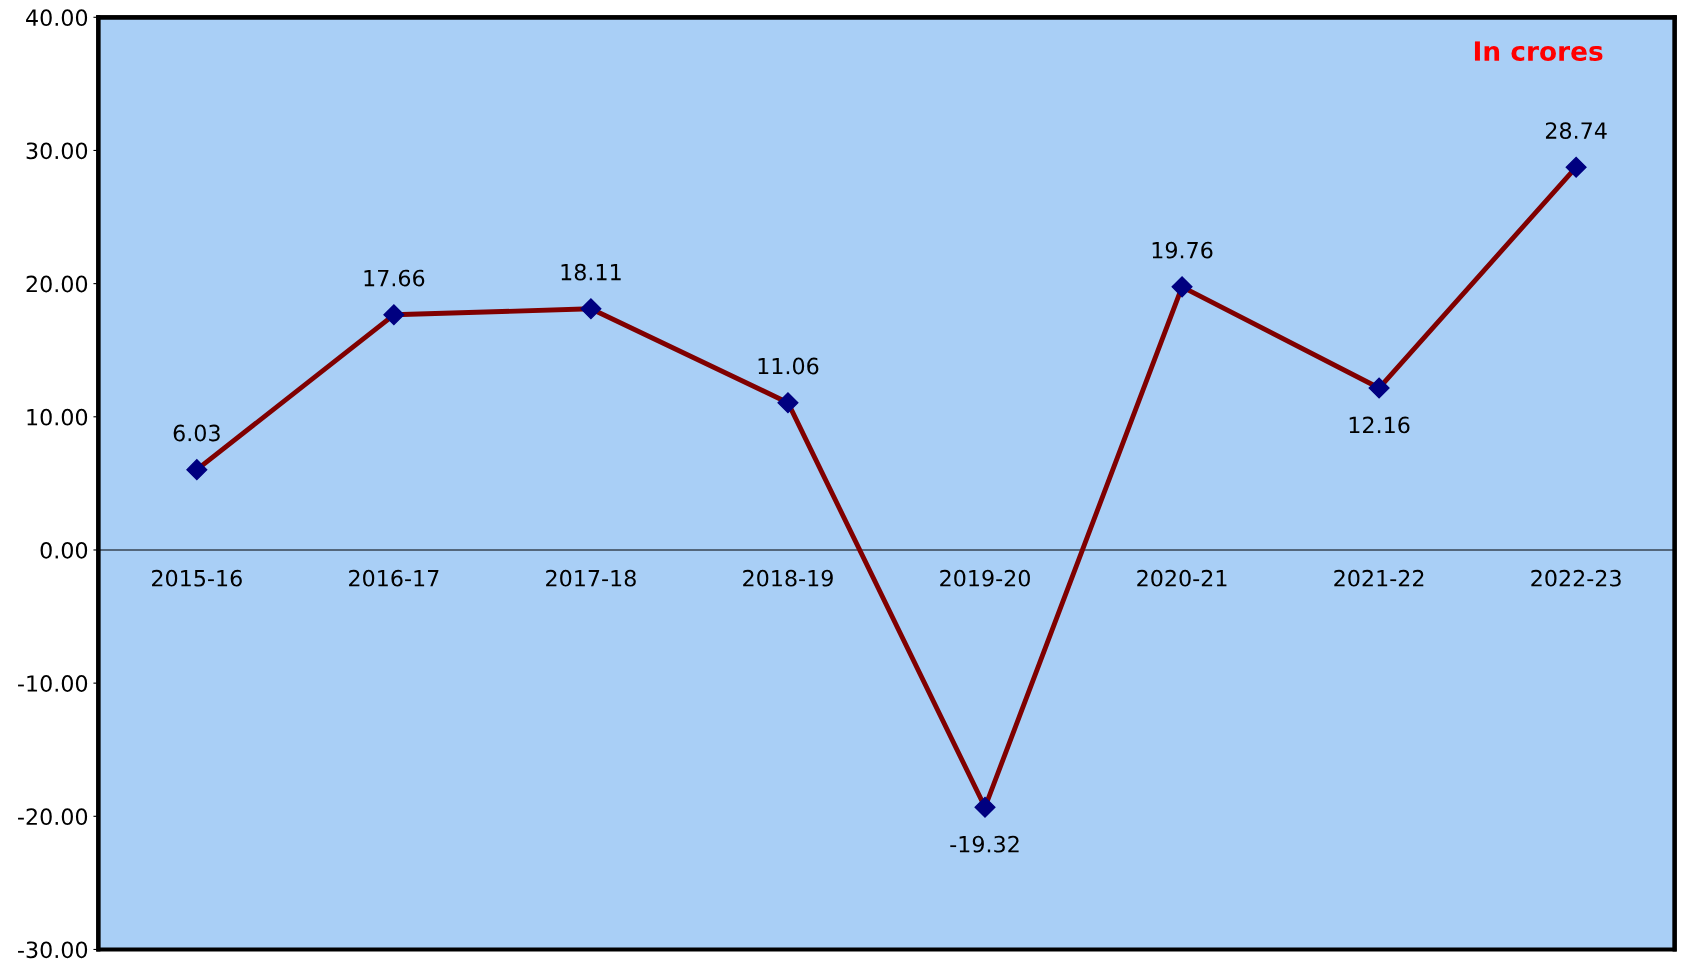 The image size is (1695, 961). I want to click on x-tick-label: 2019-20, so click(985, 578).